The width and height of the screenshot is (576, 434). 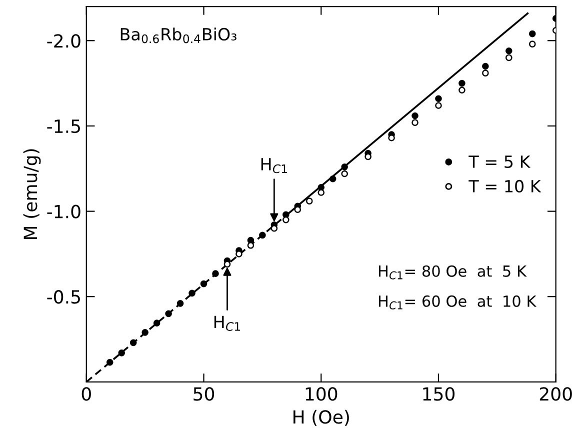 I want to click on annotation: H$_{C1}$= 80 Oe at 5 K, so click(x=452, y=272).